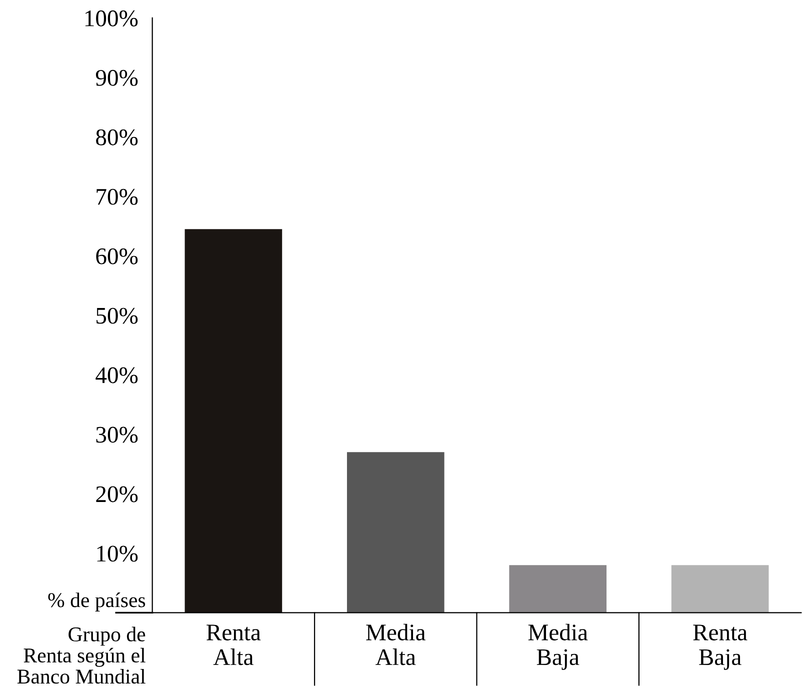  Describe the element at coordinates (117, 196) in the screenshot. I see `y-tick-label: 70%` at that location.